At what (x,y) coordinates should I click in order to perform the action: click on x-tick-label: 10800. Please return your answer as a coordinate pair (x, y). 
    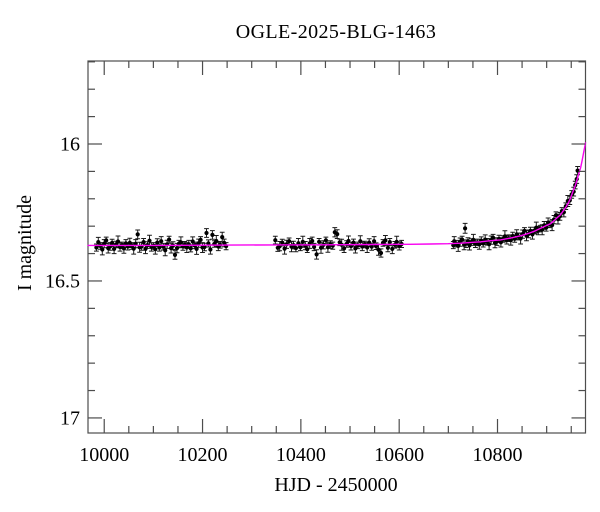
    Looking at the image, I should click on (498, 455).